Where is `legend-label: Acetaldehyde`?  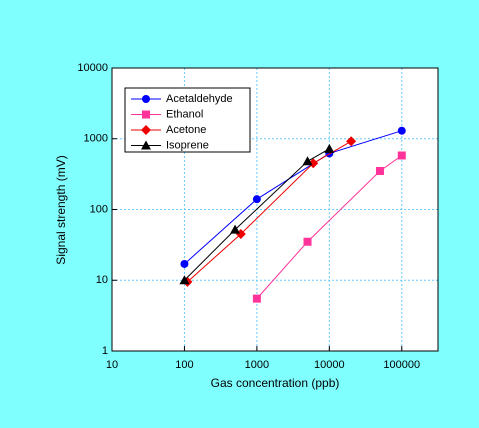
legend-label: Acetaldehyde is located at coordinates (199, 99).